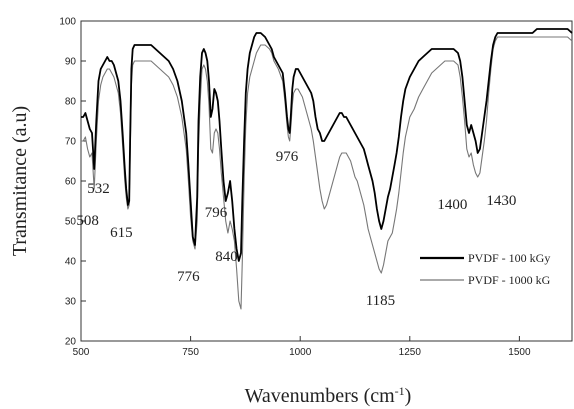  I want to click on y-tick-label: 90, so click(71, 62).